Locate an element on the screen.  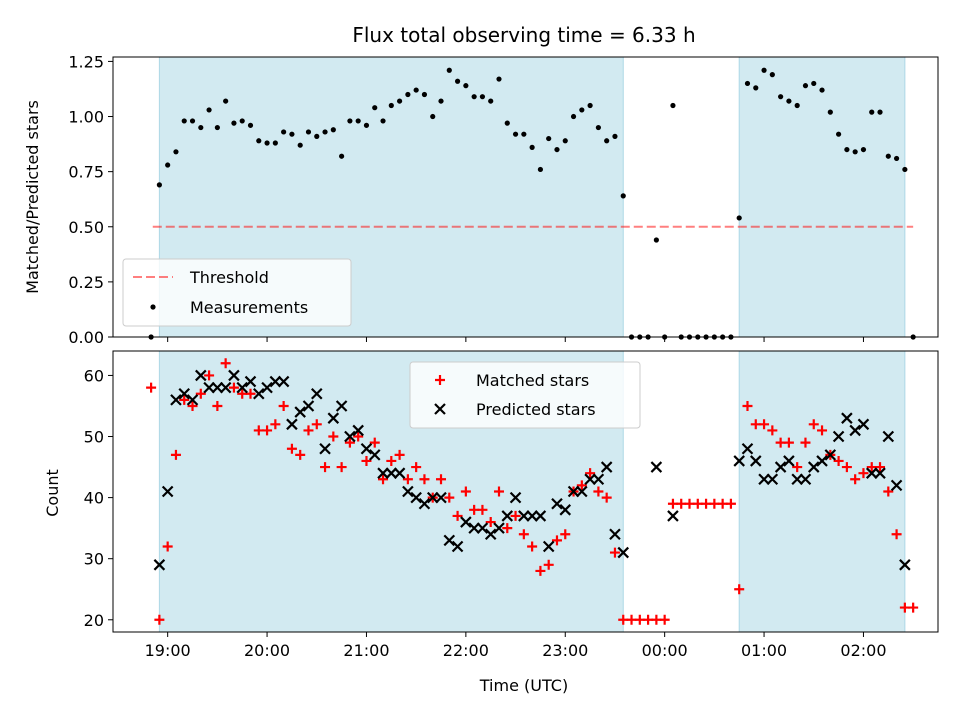
legend-matched-label: Matched stars is located at coordinates (532, 380).